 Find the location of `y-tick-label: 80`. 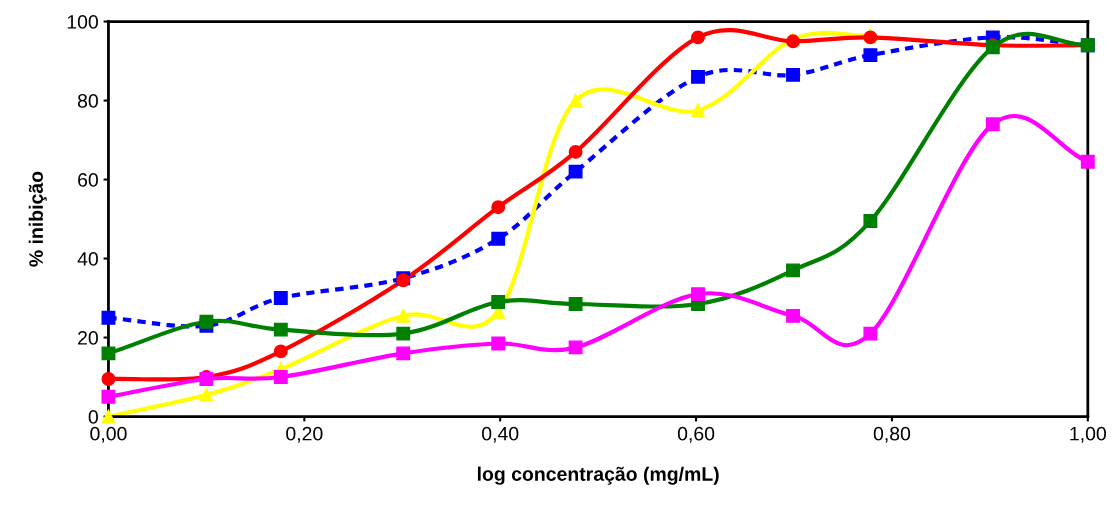

y-tick-label: 80 is located at coordinates (87, 101).